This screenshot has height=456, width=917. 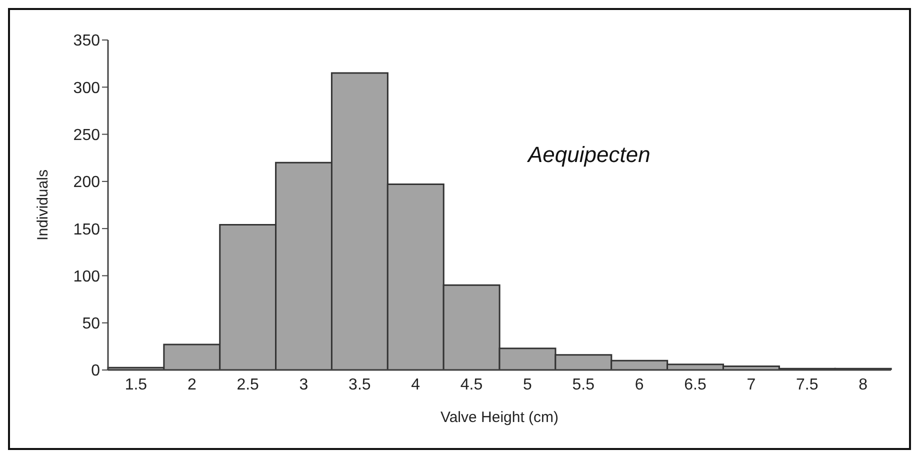 What do you see at coordinates (43, 205) in the screenshot?
I see `y-axis-title: Individuals` at bounding box center [43, 205].